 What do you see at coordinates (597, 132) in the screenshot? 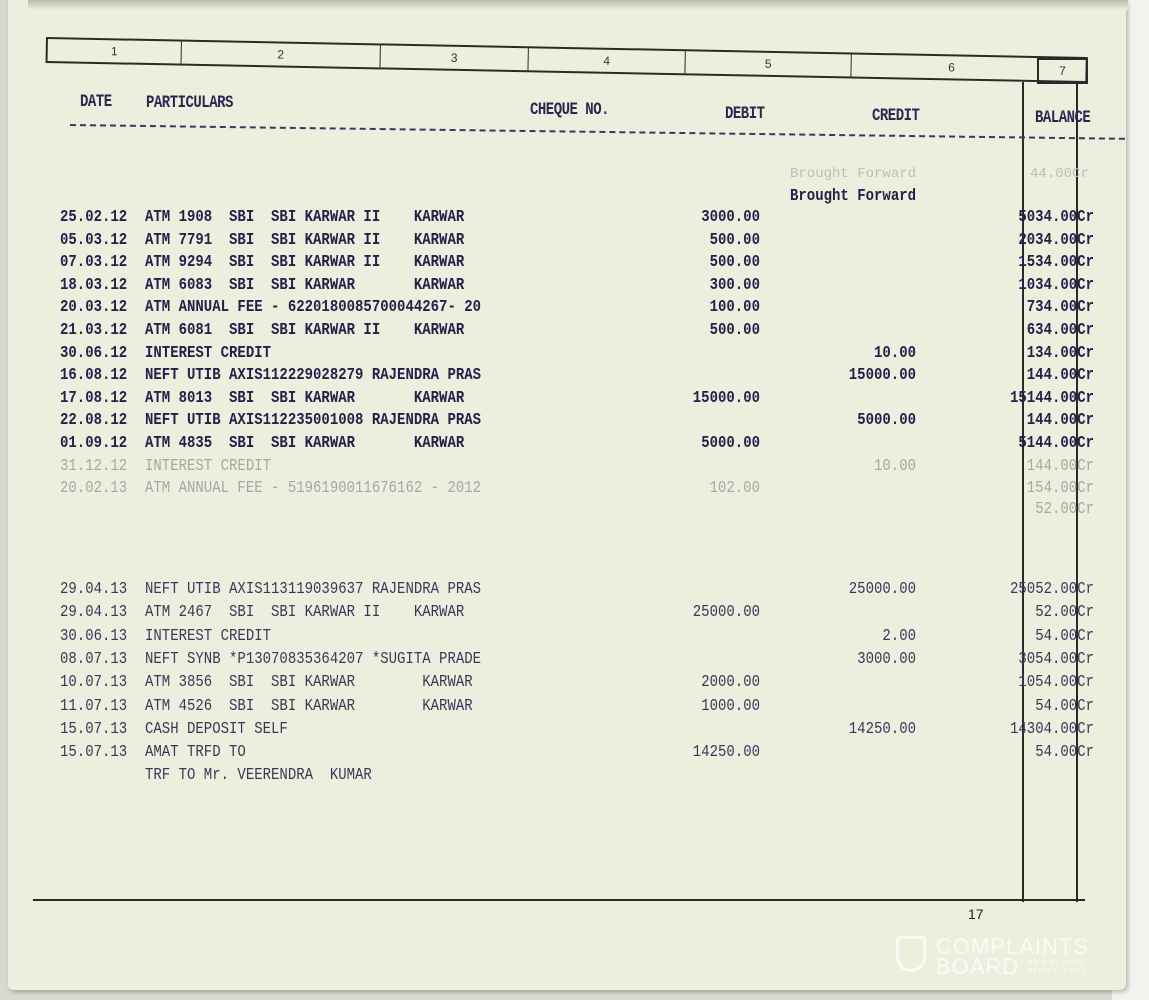
I see `header-dashed-rule` at bounding box center [597, 132].